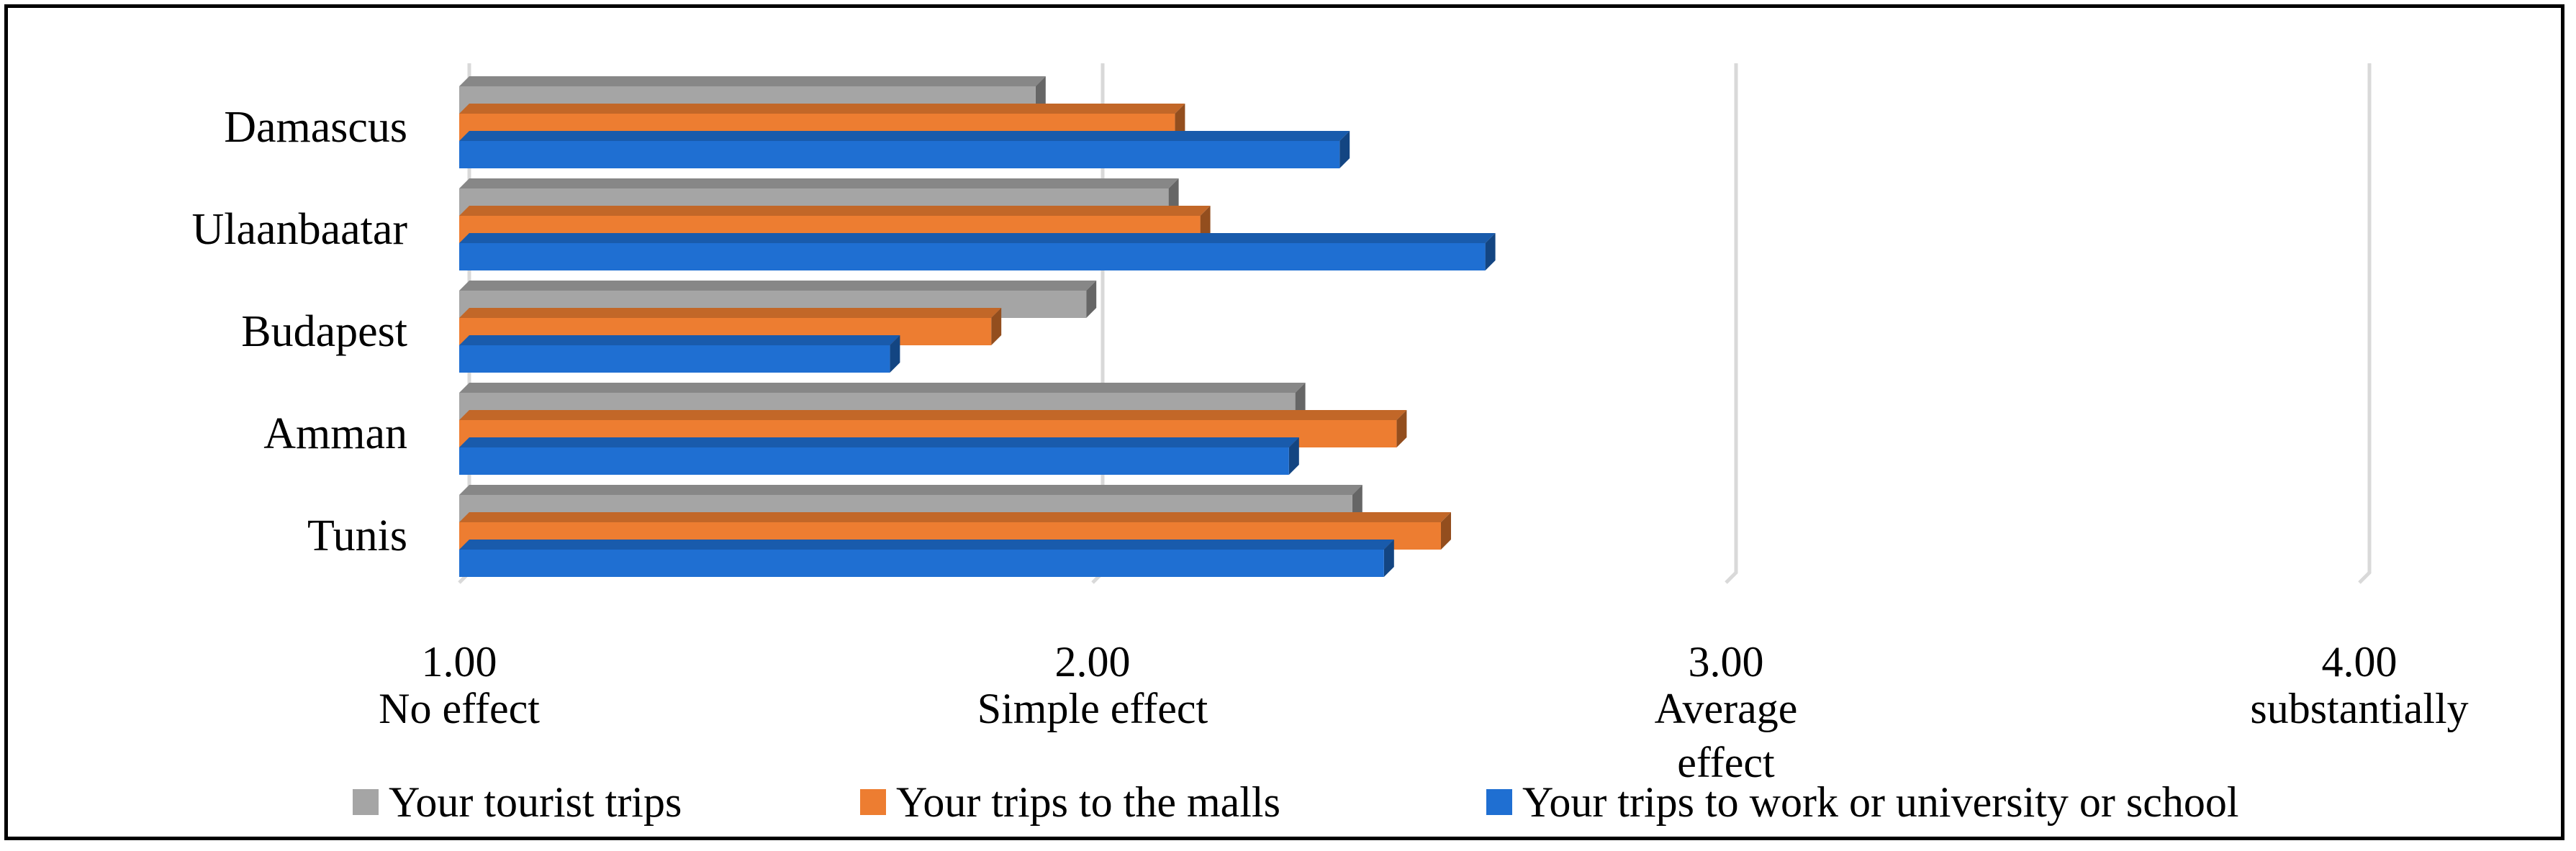 Image resolution: width=2576 pixels, height=851 pixels. What do you see at coordinates (460, 708) in the screenshot?
I see `tick-sublabel-0-0: No effect` at bounding box center [460, 708].